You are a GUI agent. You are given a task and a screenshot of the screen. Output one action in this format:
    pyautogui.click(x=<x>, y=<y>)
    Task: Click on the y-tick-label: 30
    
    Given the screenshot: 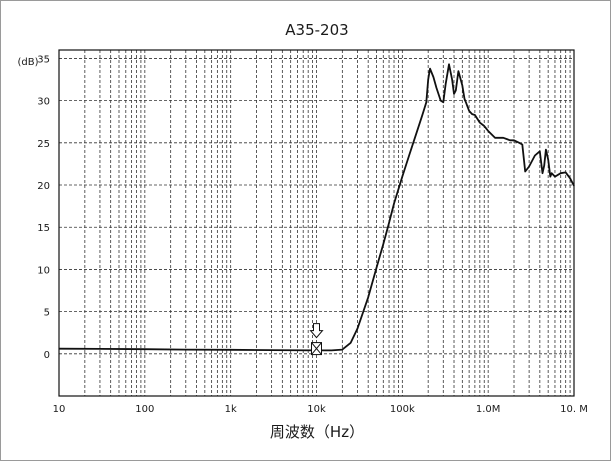 What is the action you would take?
    pyautogui.click(x=43, y=102)
    